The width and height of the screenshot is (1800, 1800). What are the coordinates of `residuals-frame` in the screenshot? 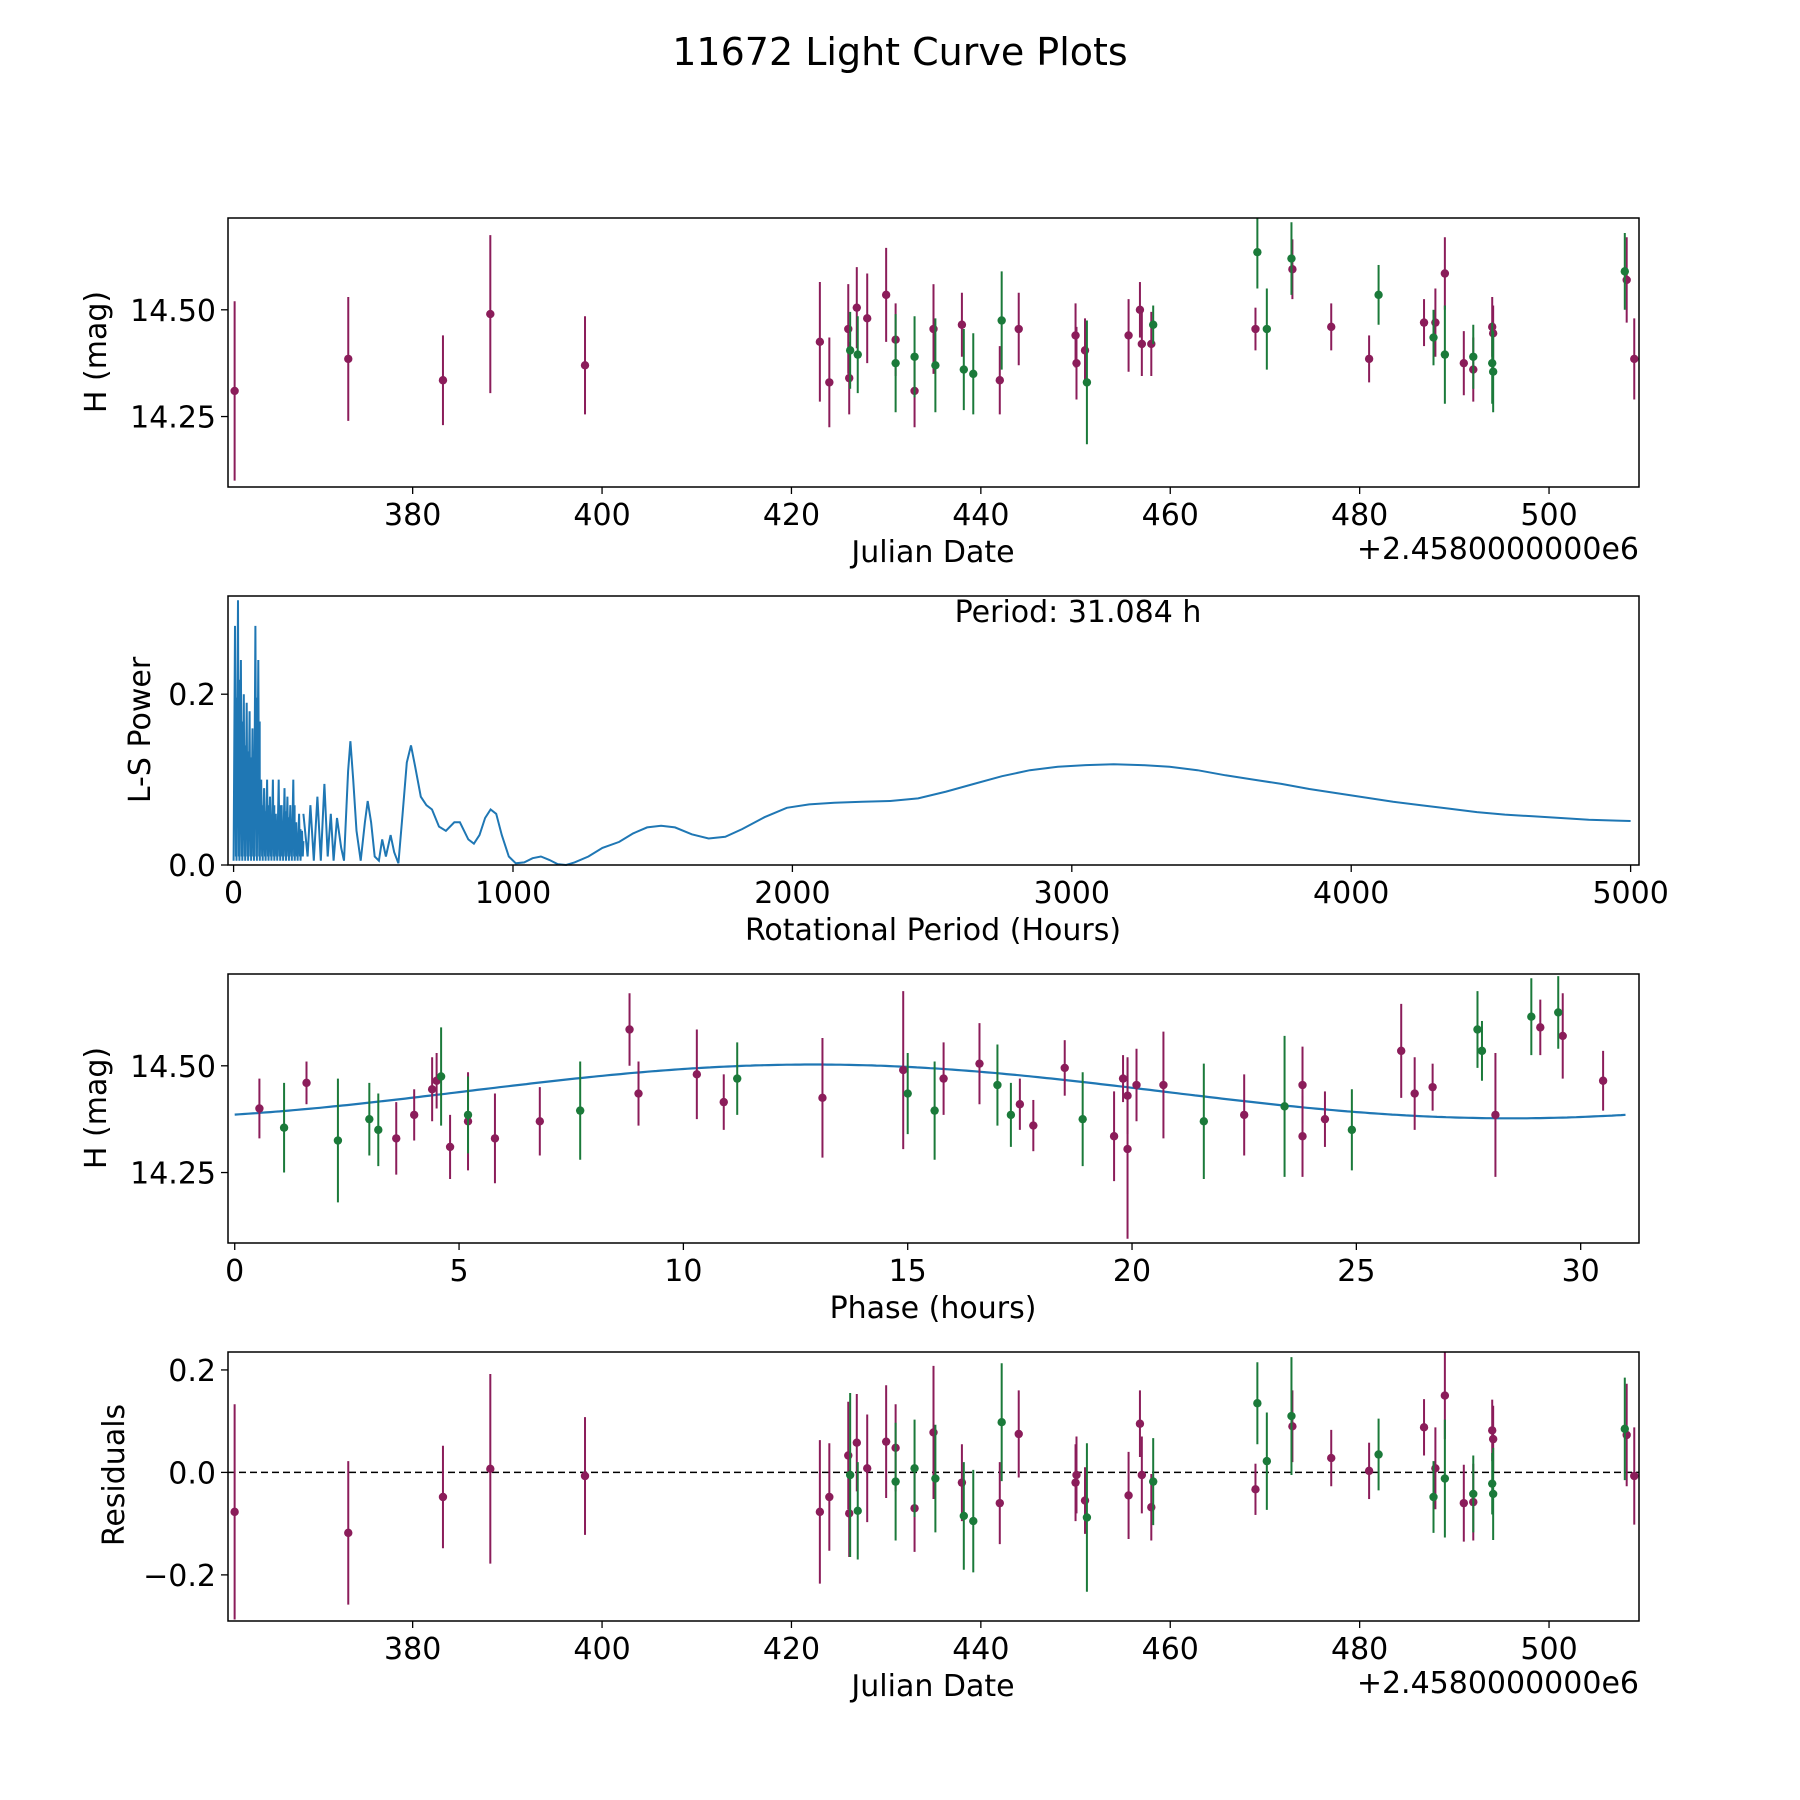 It's located at (933, 1486).